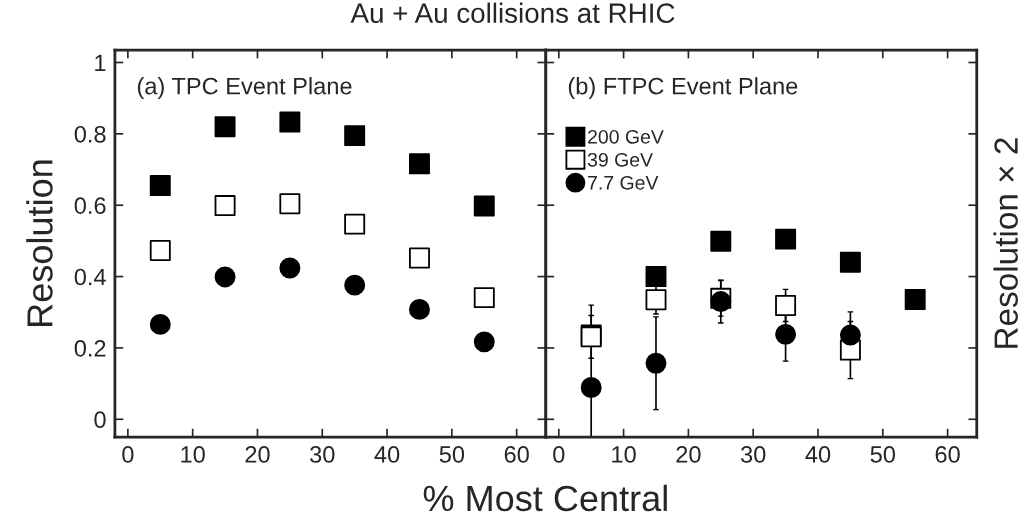 Image resolution: width=1026 pixels, height=521 pixels. What do you see at coordinates (683, 88) in the screenshot?
I see `annotation: (b) FTPC Event Plane` at bounding box center [683, 88].